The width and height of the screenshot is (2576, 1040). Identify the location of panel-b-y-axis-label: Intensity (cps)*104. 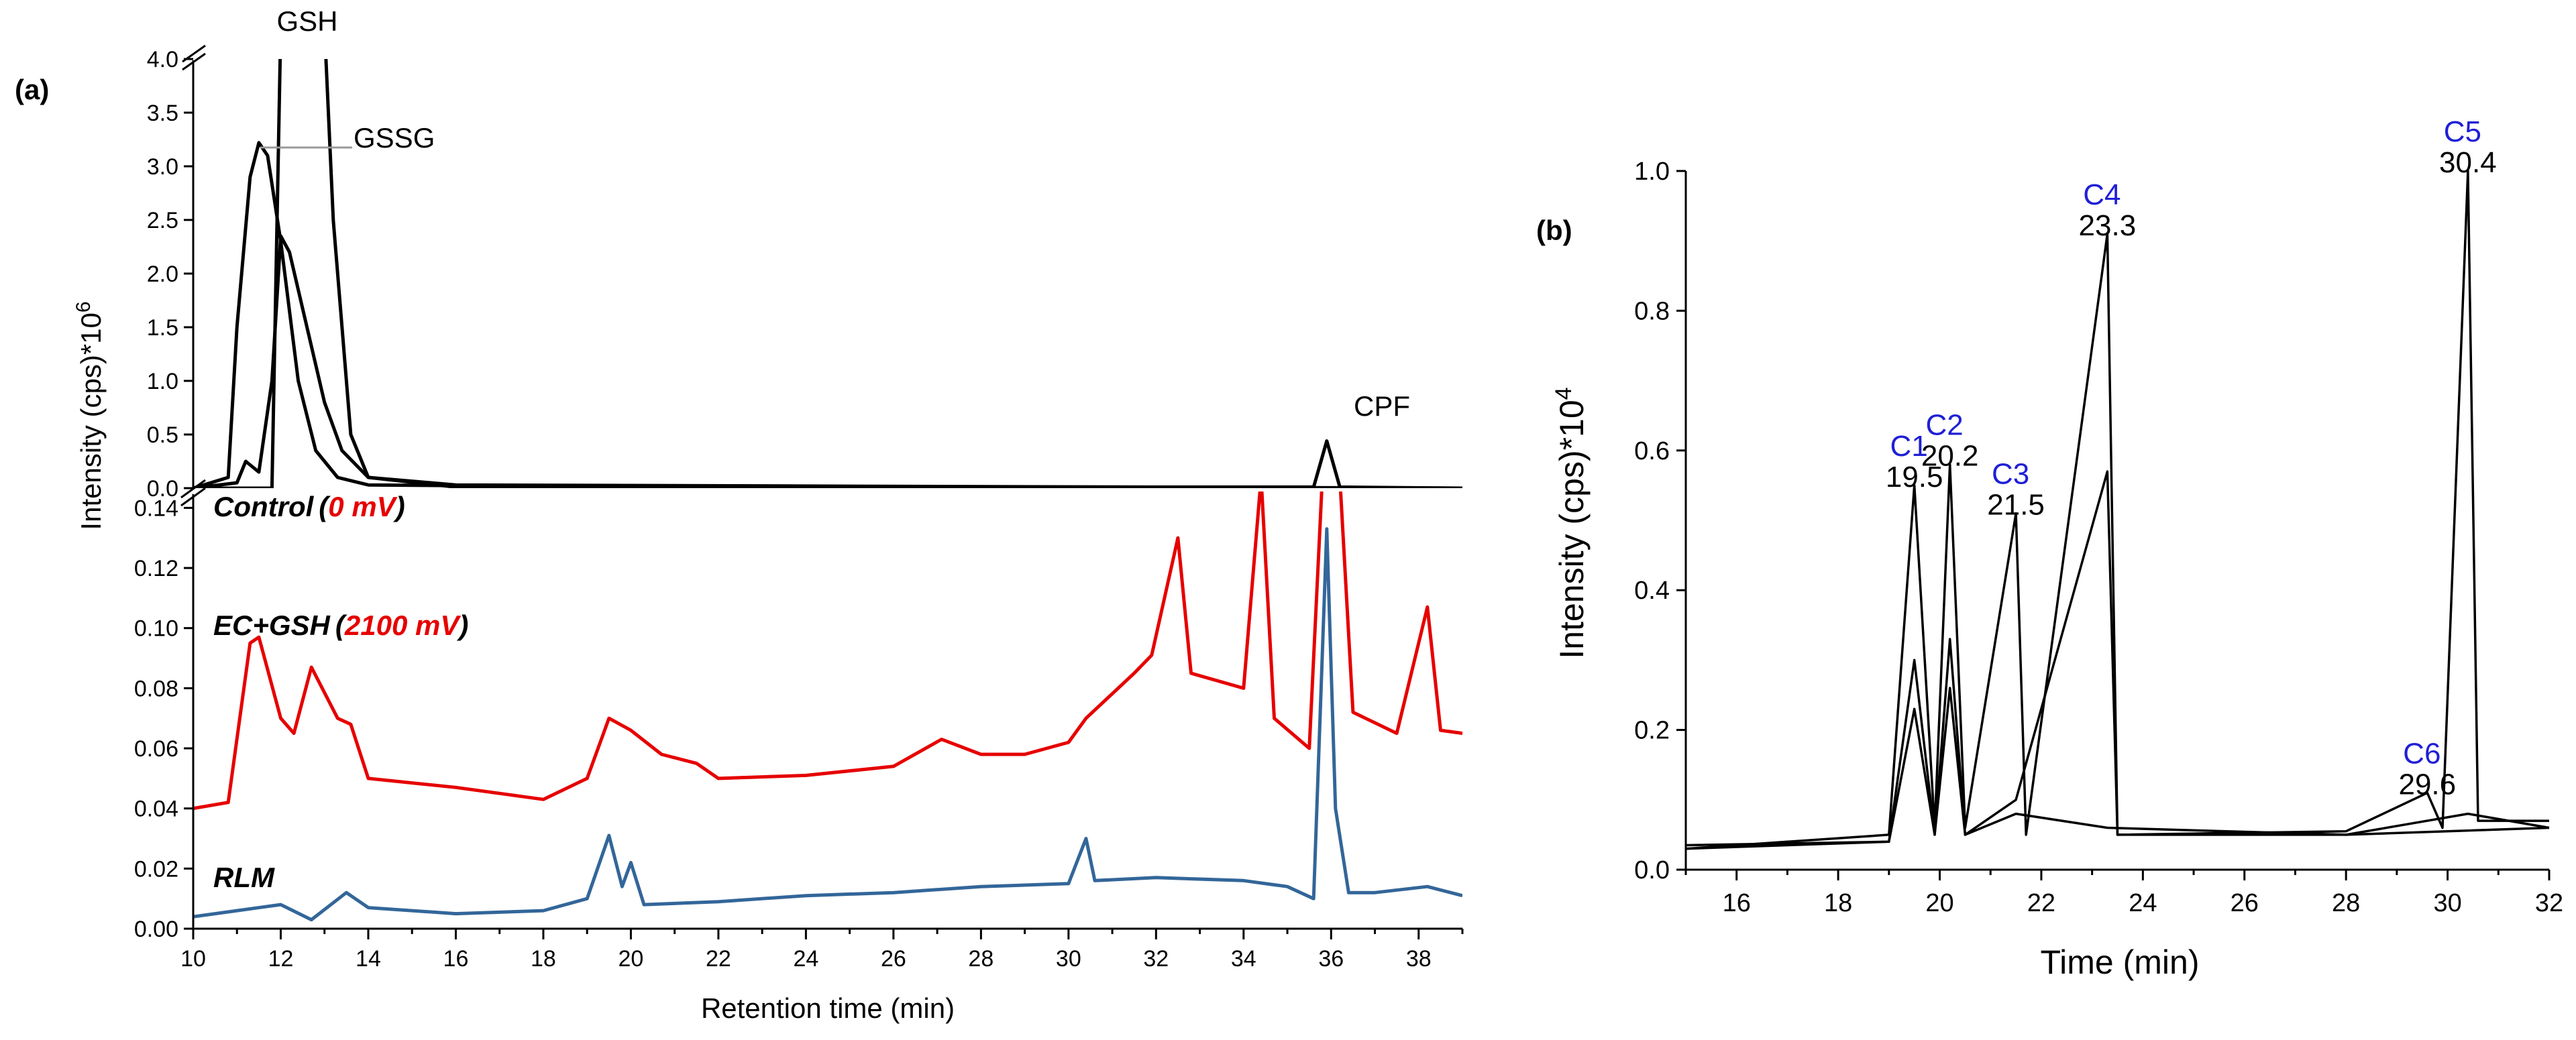
(1571, 522).